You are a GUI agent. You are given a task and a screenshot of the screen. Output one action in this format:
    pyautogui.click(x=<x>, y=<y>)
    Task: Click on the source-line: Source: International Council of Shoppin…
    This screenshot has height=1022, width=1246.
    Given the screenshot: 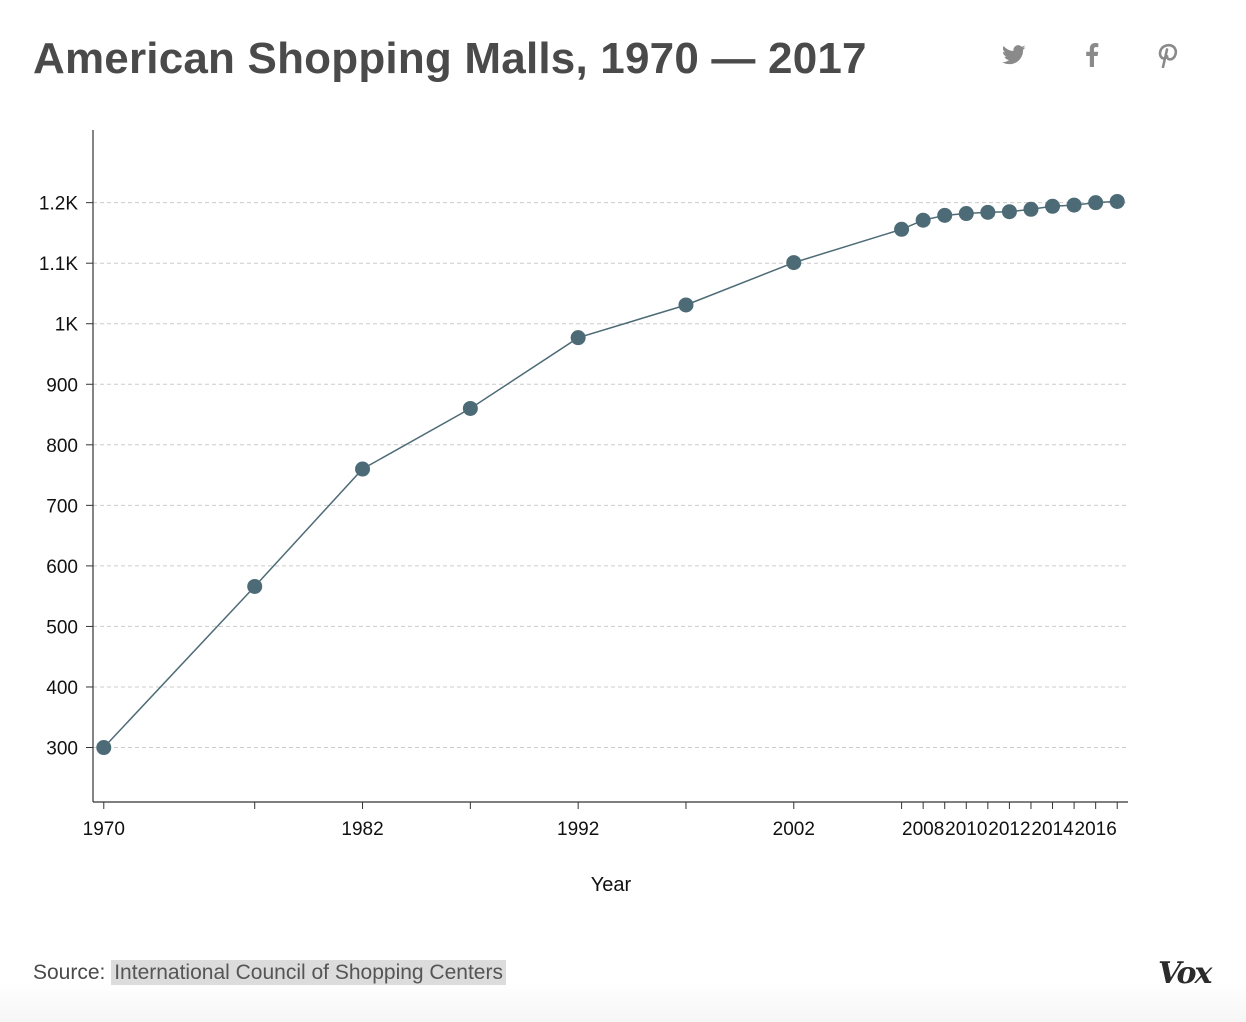 What is the action you would take?
    pyautogui.click(x=269, y=972)
    